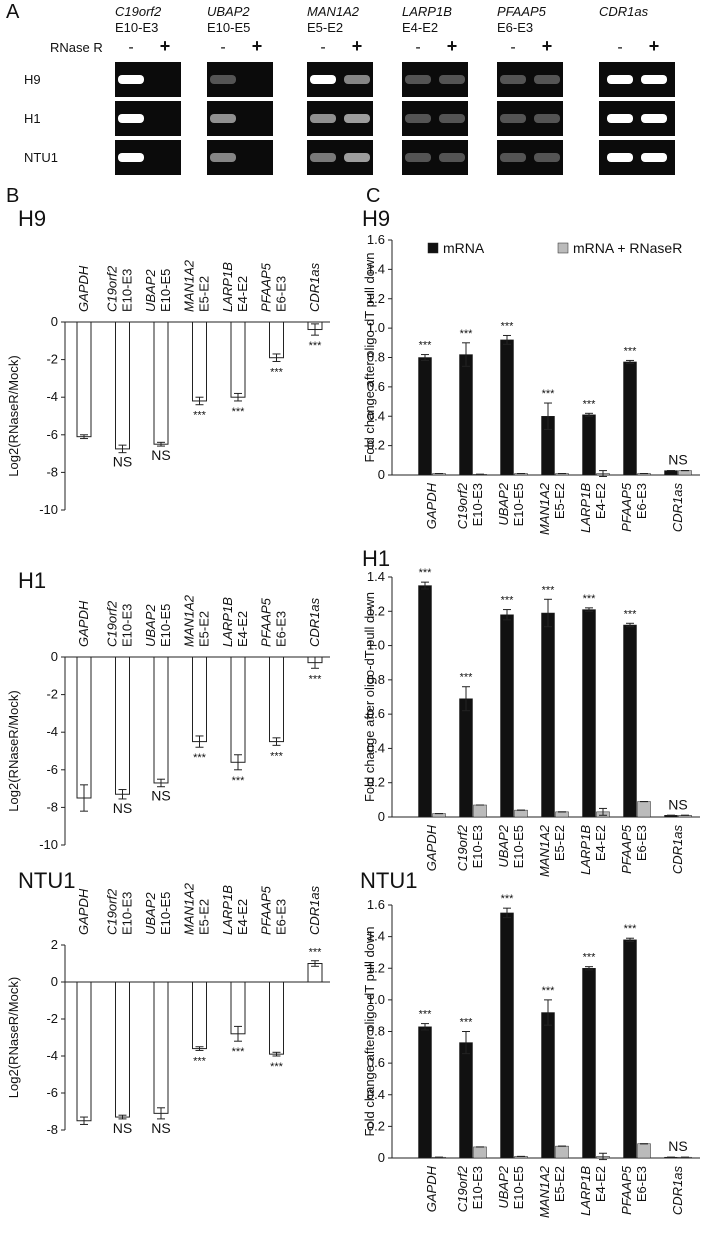 The image size is (705, 1240). Describe the element at coordinates (13, 12) in the screenshot. I see `panel-label: A` at that location.